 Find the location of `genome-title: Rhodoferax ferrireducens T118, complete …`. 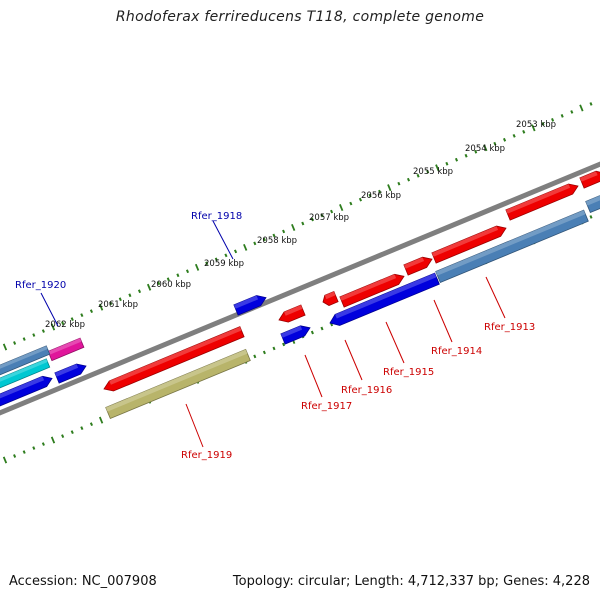

genome-title: Rhodoferax ferrireducens T118, complete … is located at coordinates (300, 17).